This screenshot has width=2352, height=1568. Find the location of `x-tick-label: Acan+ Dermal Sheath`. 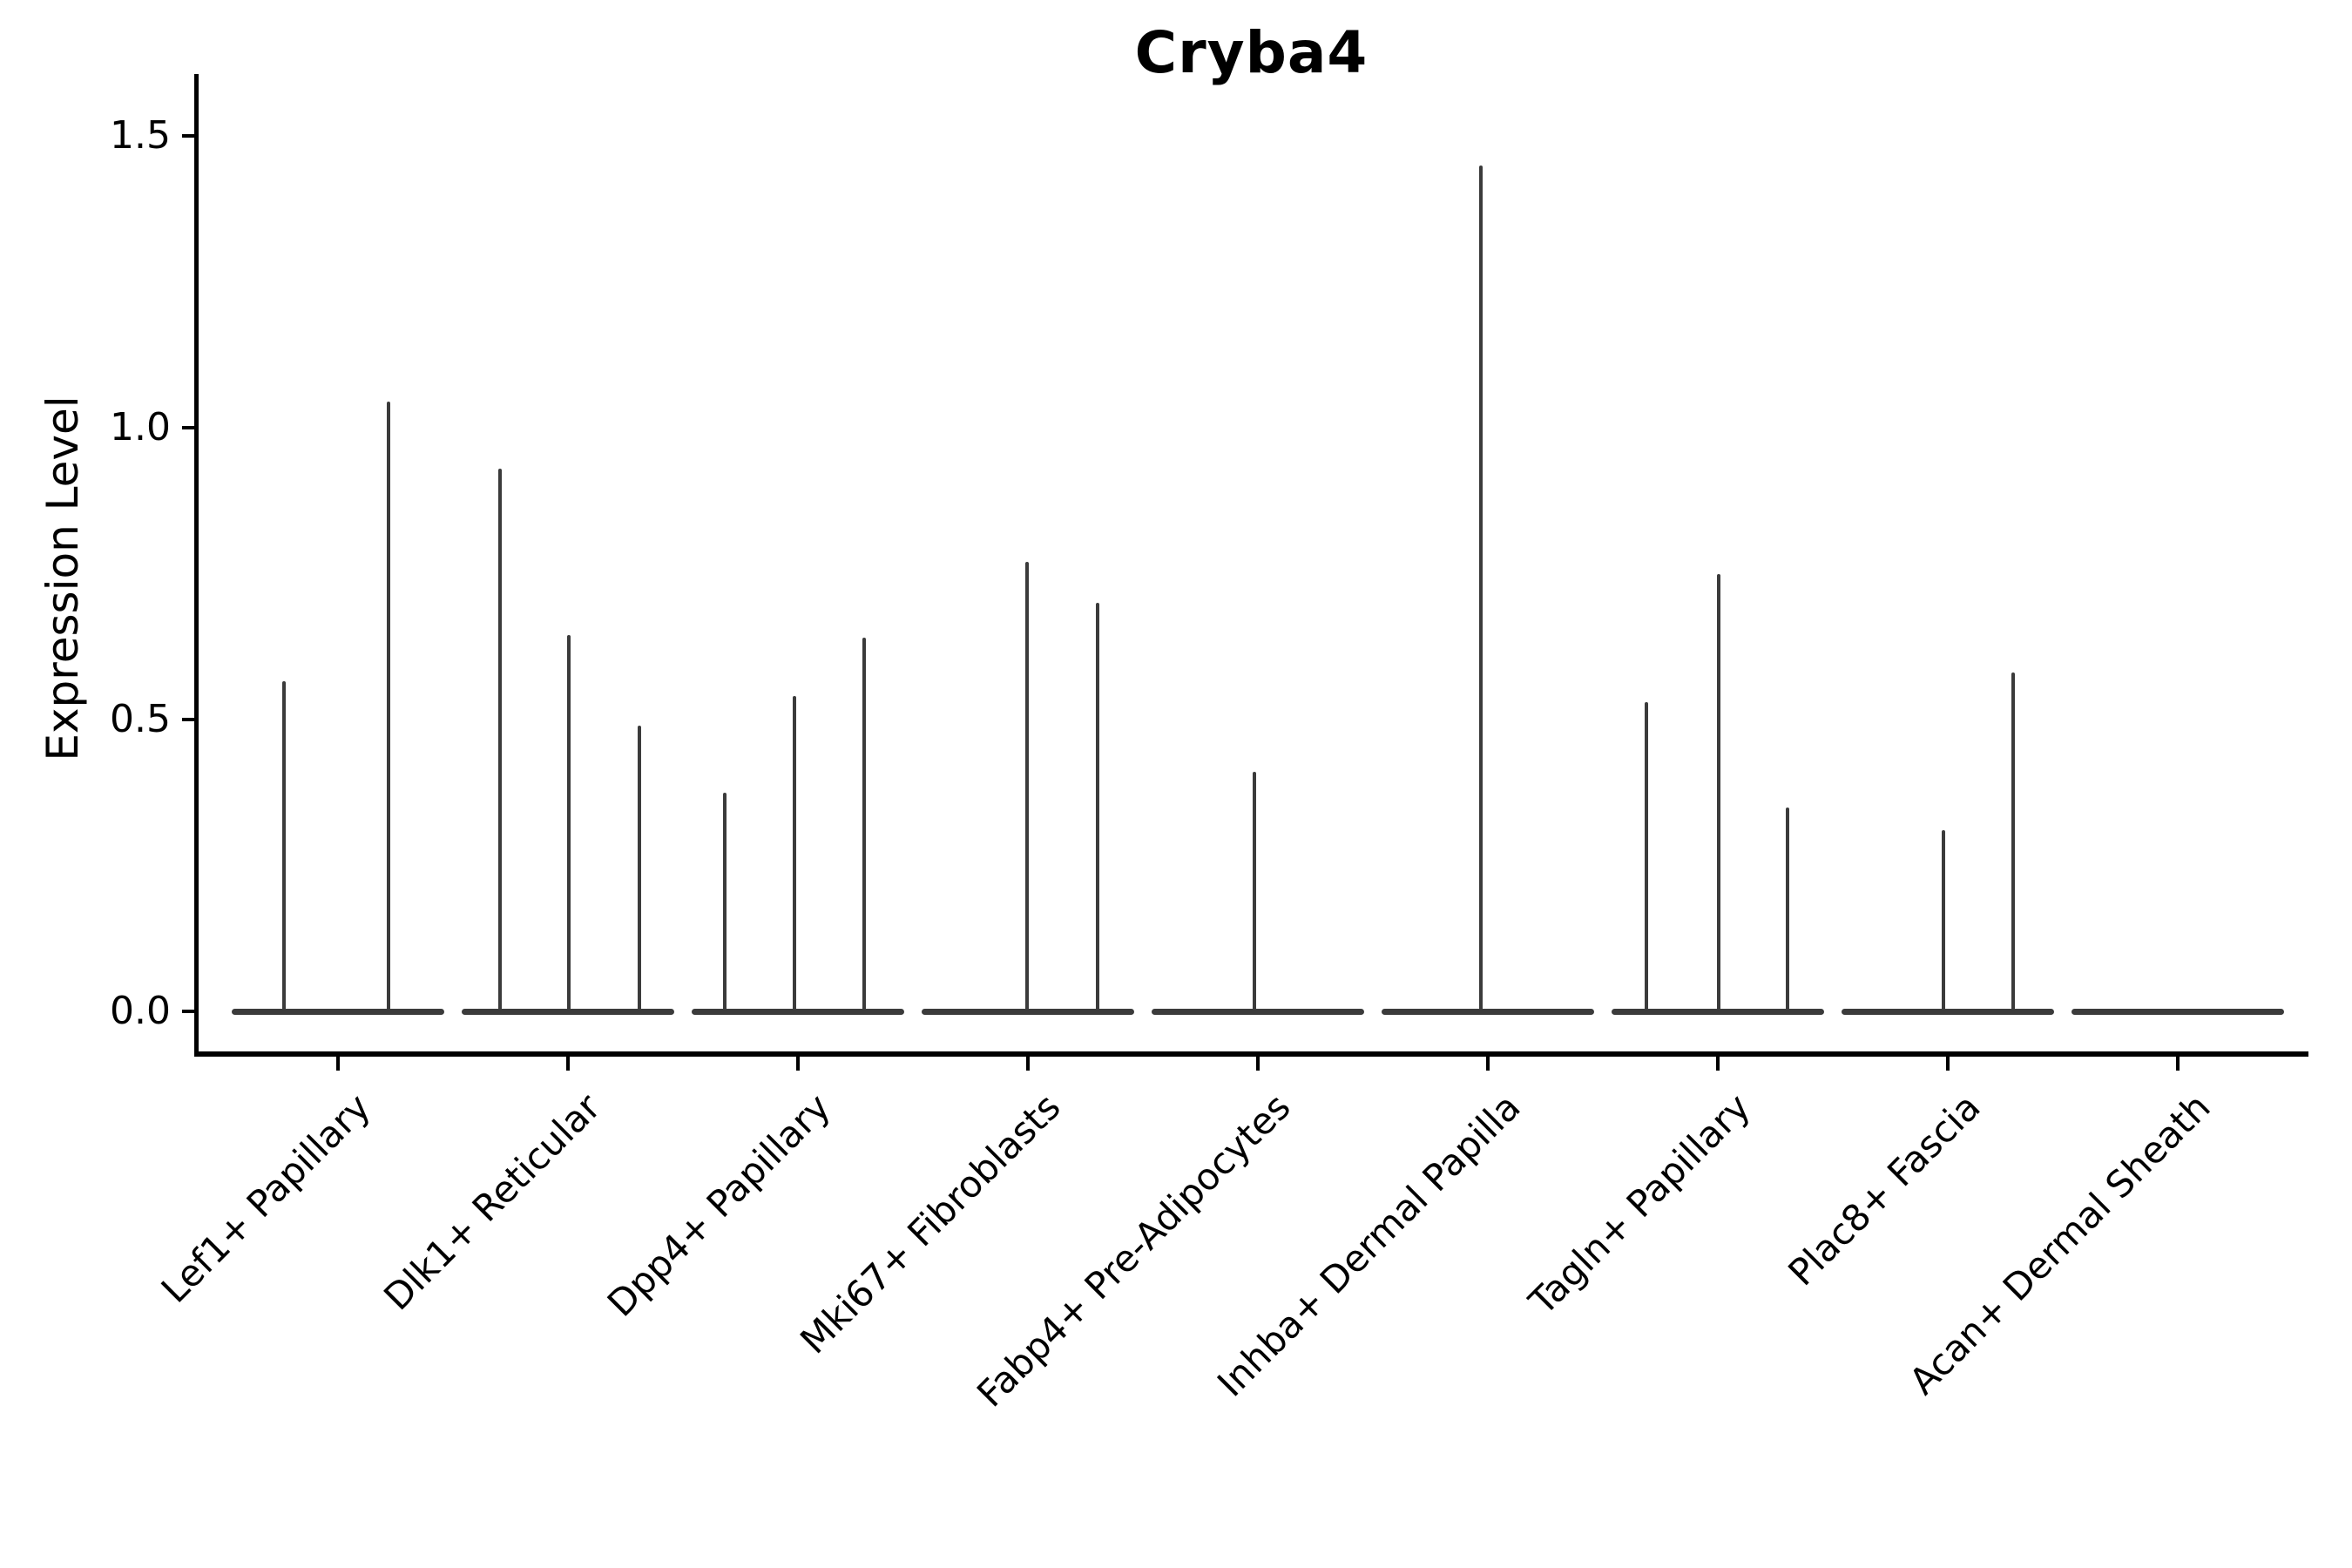

x-tick-label: Acan+ Dermal Sheath is located at coordinates (2060, 1244).